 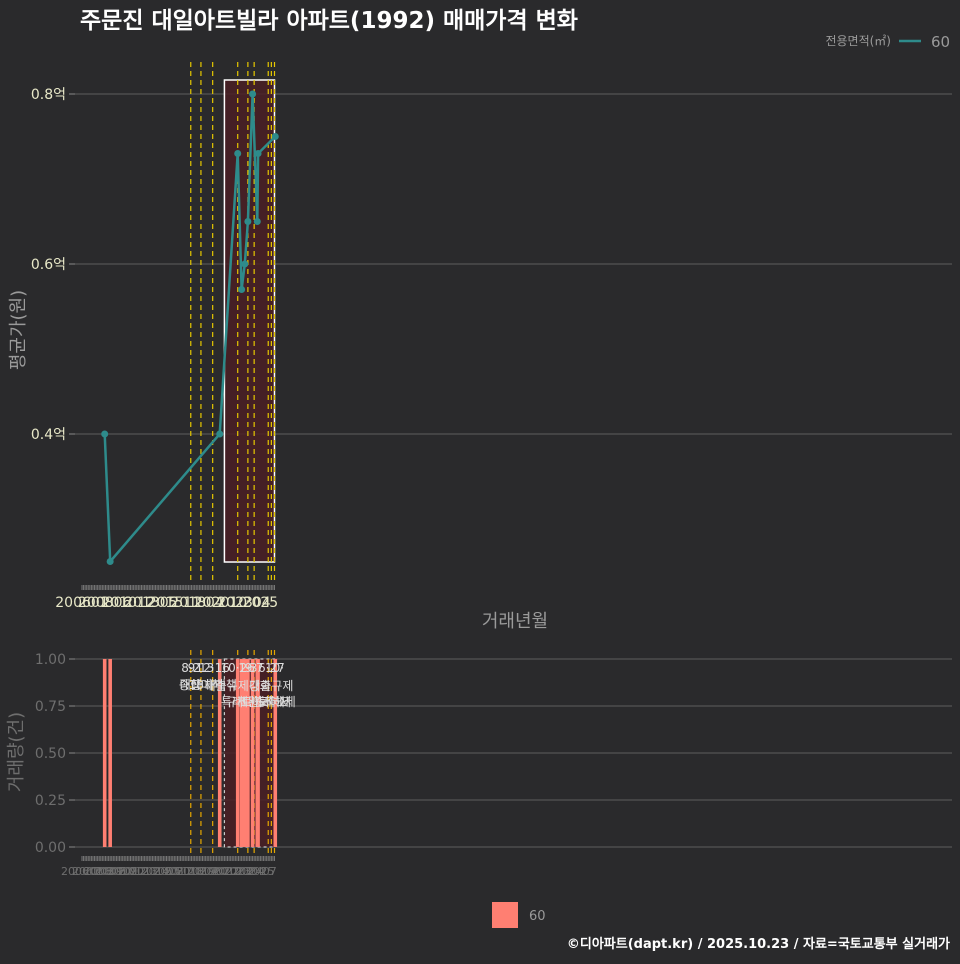 I want to click on policy-annotation-label: 토허제해제, so click(x=268, y=702).